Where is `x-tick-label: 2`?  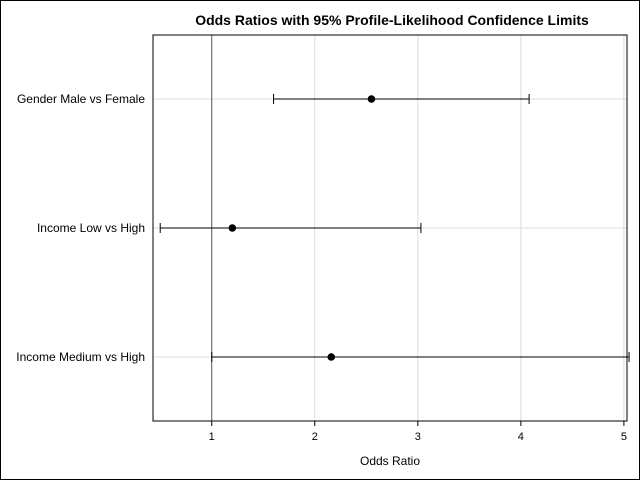
x-tick-label: 2 is located at coordinates (315, 437).